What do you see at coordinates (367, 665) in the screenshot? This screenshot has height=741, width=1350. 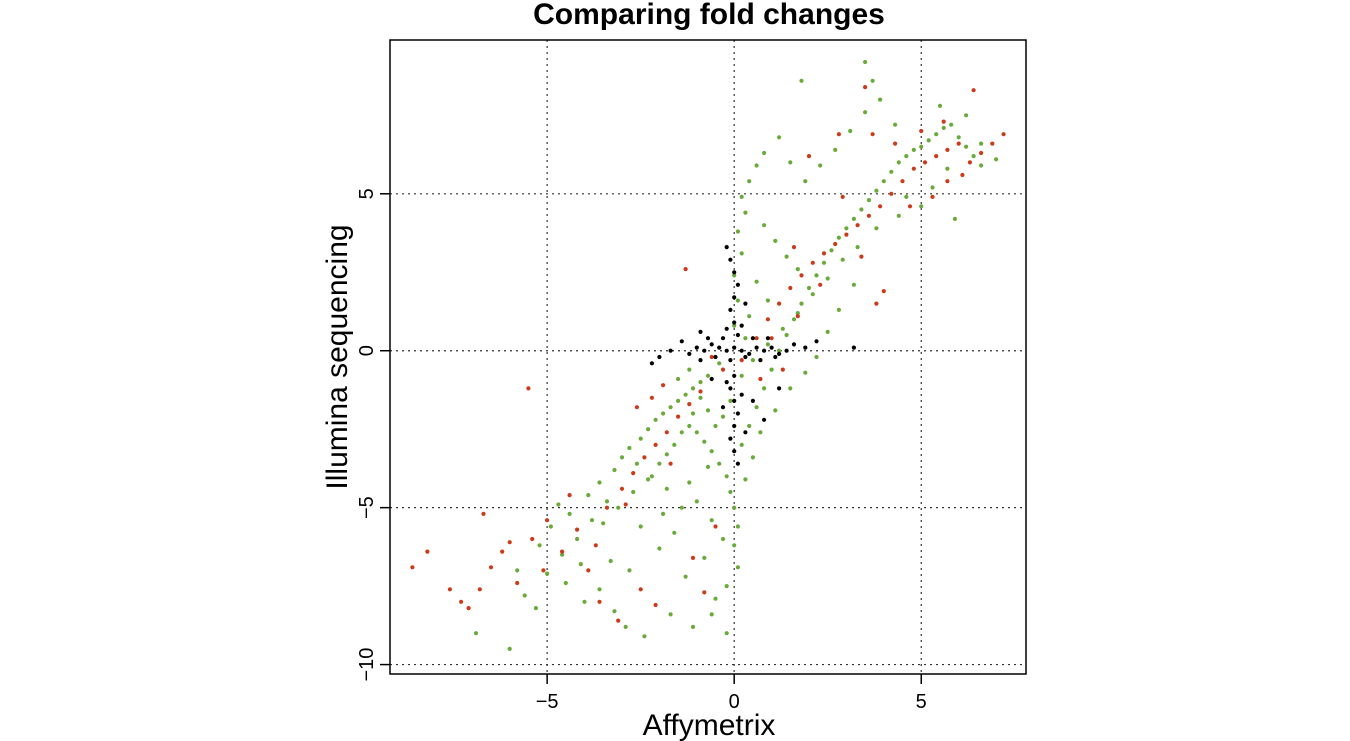 I see `y-tick-label: −10` at bounding box center [367, 665].